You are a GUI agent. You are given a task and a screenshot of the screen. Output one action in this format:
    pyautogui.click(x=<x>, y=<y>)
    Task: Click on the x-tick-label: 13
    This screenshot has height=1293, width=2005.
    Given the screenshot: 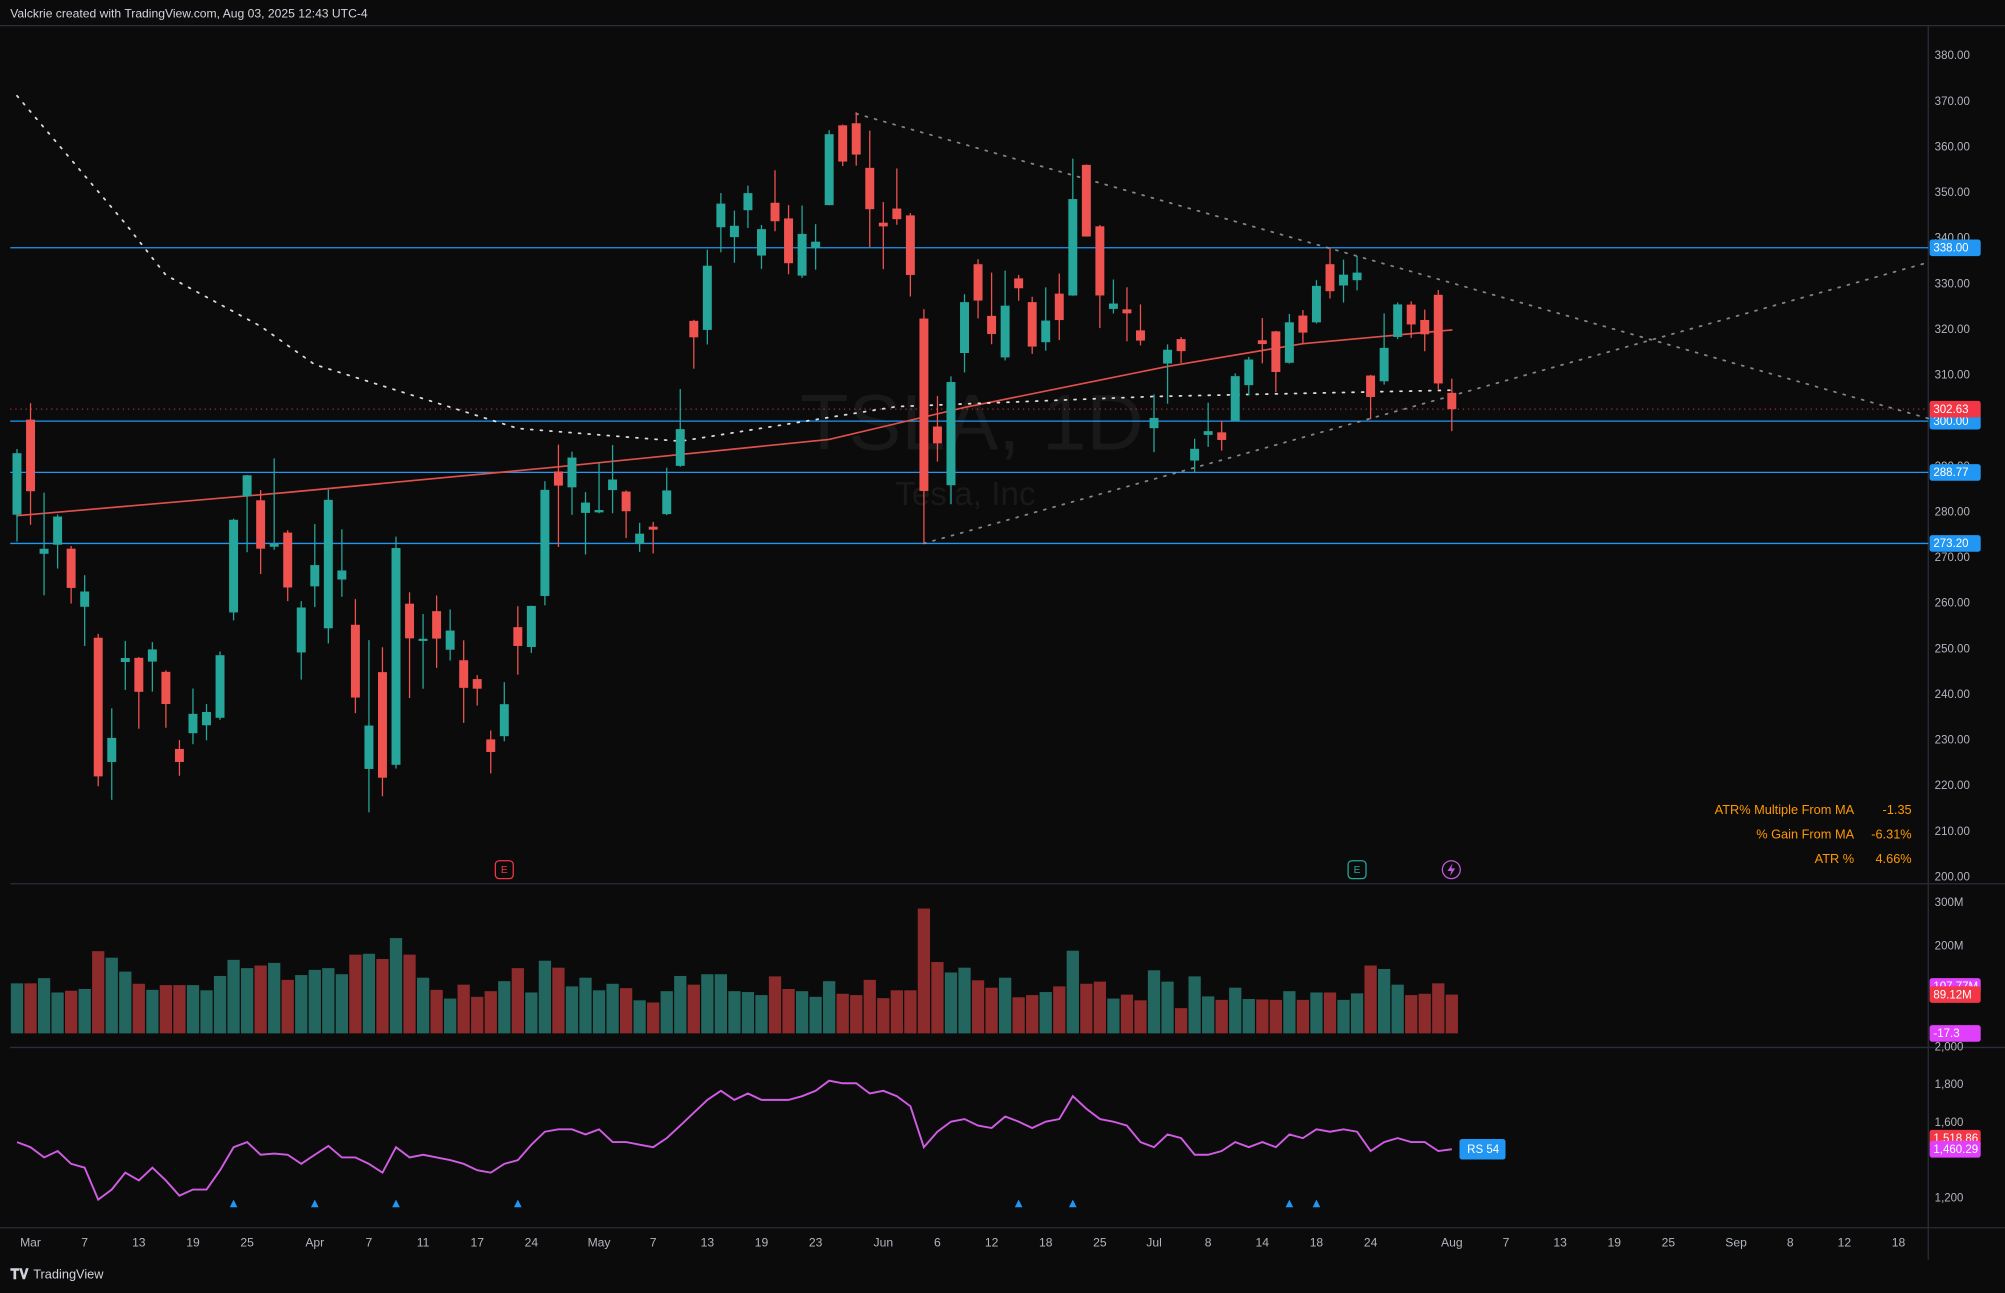 What is the action you would take?
    pyautogui.click(x=1560, y=1242)
    